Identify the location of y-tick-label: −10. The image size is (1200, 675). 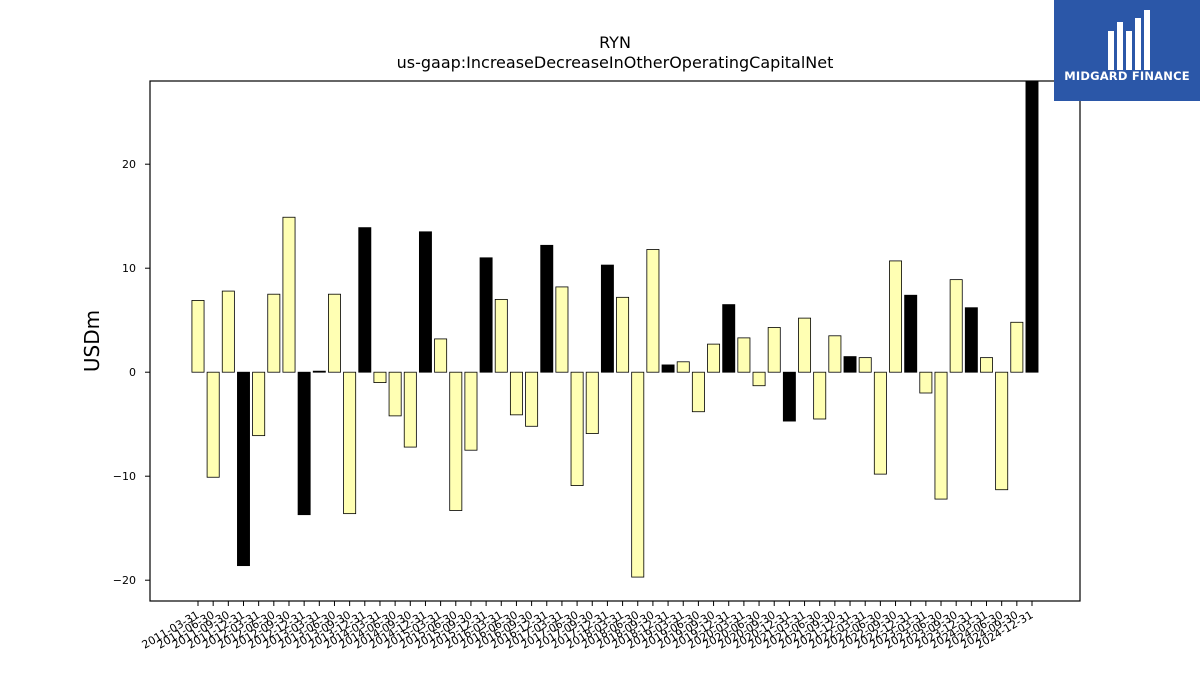
(124, 476).